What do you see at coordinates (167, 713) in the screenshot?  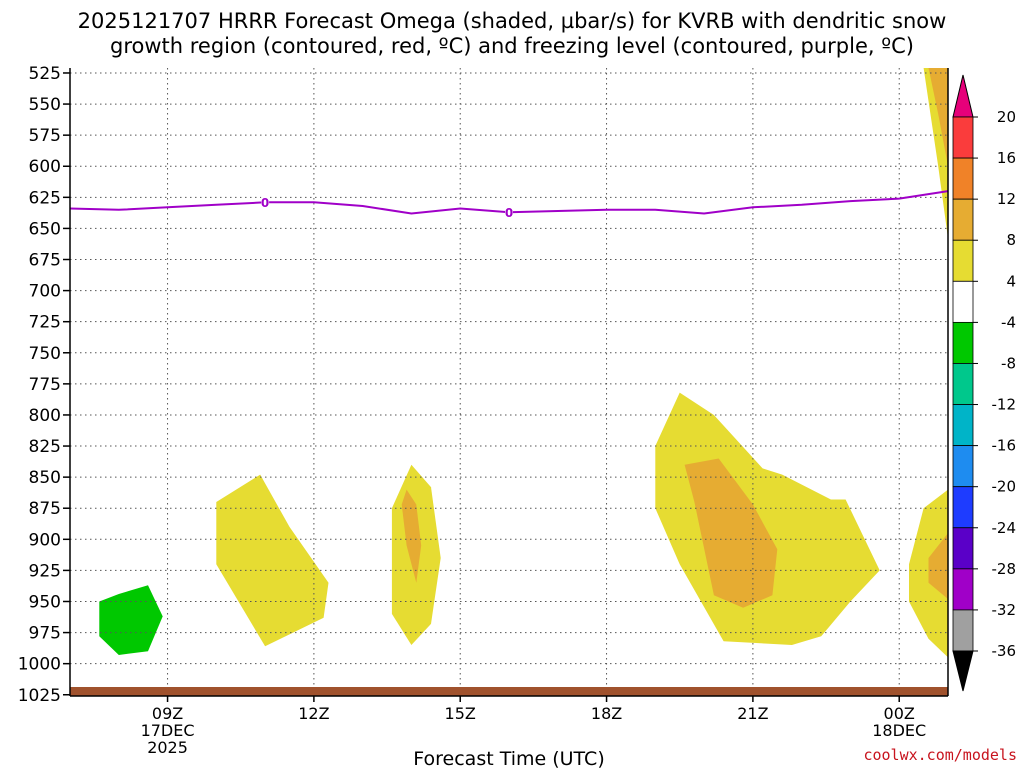 I see `x-tick-label: 09Z` at bounding box center [167, 713].